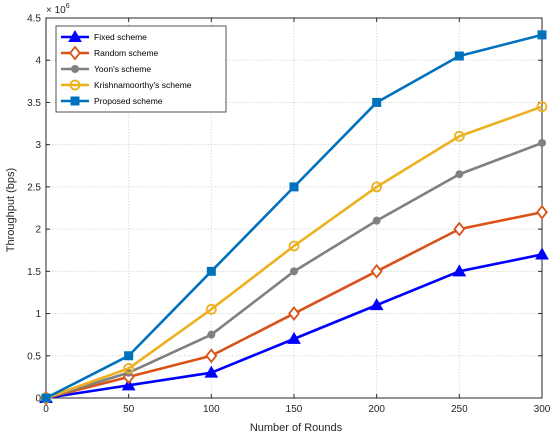 This screenshot has height=437, width=550. I want to click on legend-item: Yoon's scheme, so click(106, 69).